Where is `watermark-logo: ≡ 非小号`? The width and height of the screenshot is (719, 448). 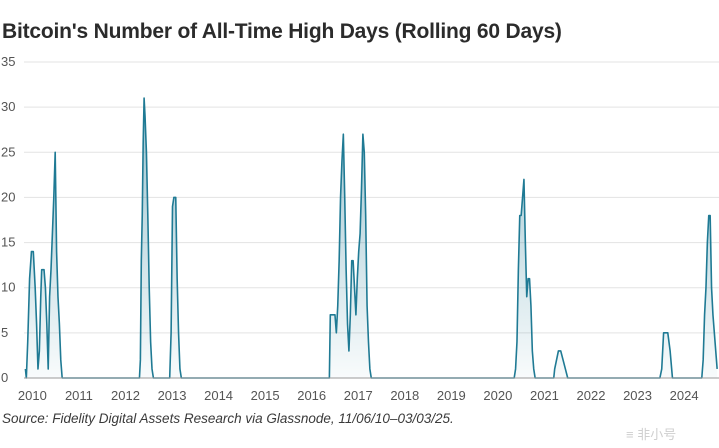
watermark-logo: ≡ 非小号 is located at coordinates (651, 434).